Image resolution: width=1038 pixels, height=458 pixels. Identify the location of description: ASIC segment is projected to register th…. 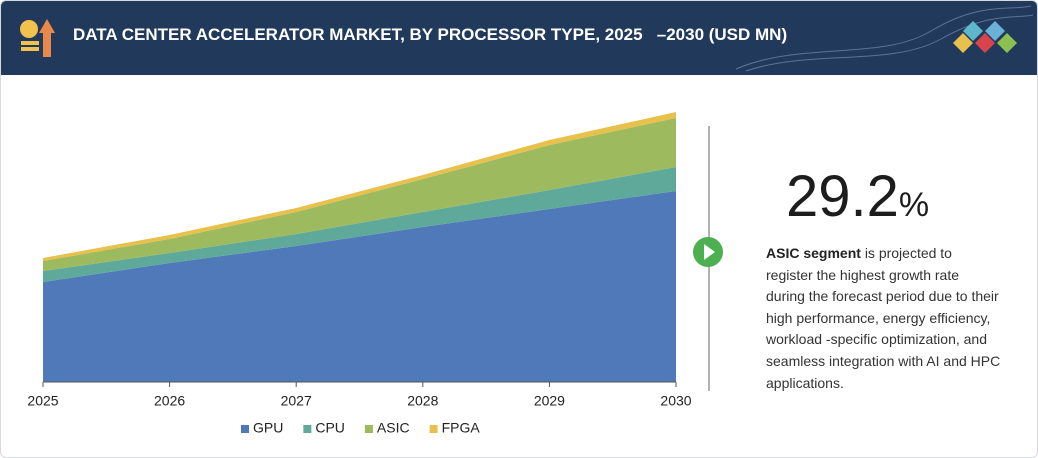
(883, 318).